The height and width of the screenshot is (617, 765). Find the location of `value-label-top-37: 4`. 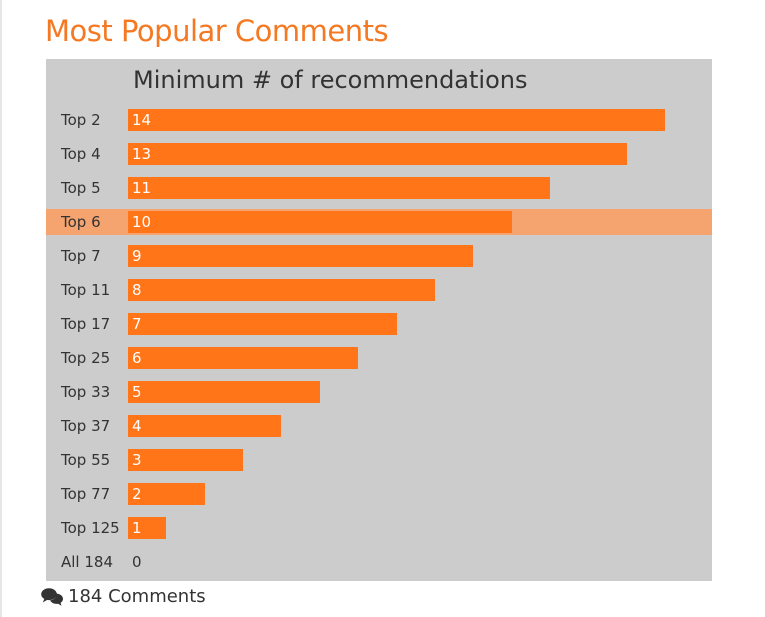

value-label-top-37: 4 is located at coordinates (137, 426).